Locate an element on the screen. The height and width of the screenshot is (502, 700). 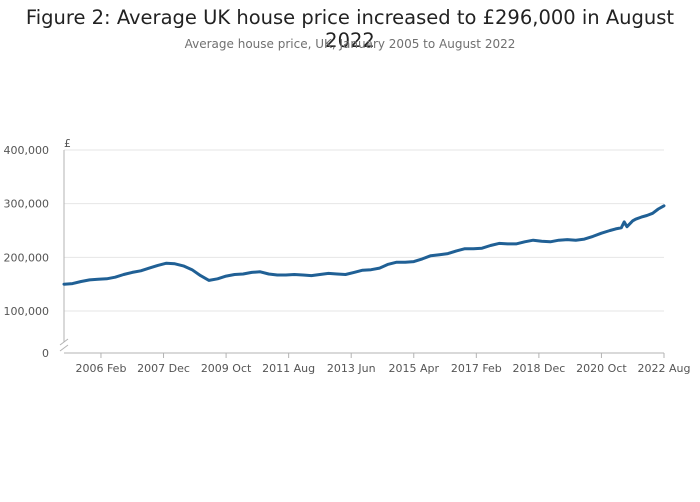
x-tick-label: 2022 Aug is located at coordinates (664, 368).